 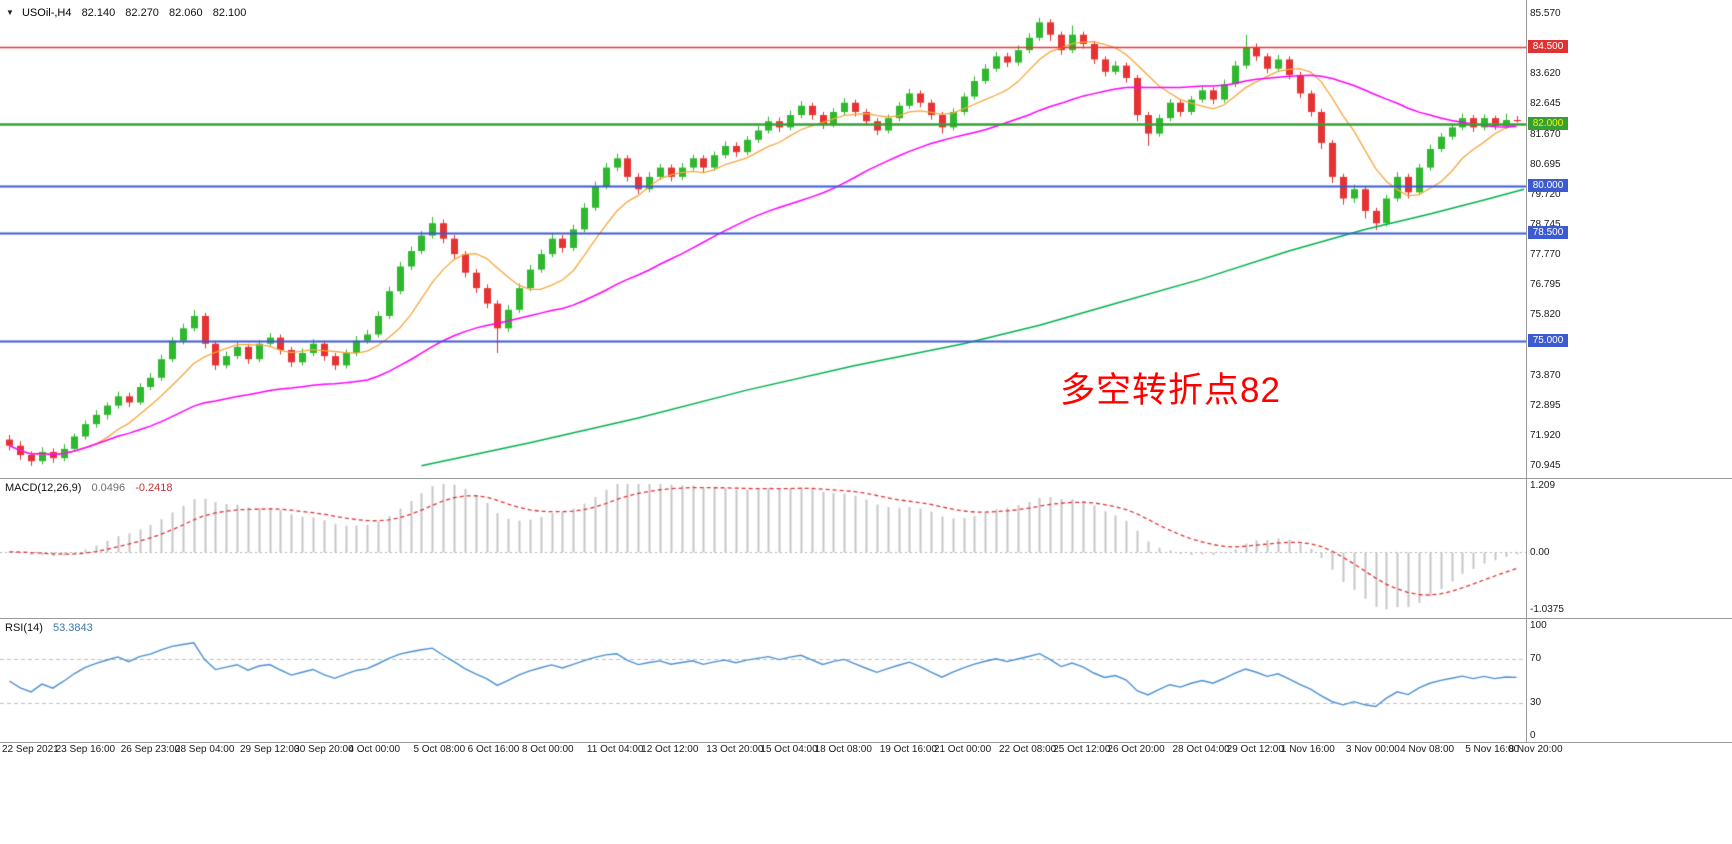 What do you see at coordinates (10, 12) in the screenshot?
I see `symbol-dropdown-icon: ▼` at bounding box center [10, 12].